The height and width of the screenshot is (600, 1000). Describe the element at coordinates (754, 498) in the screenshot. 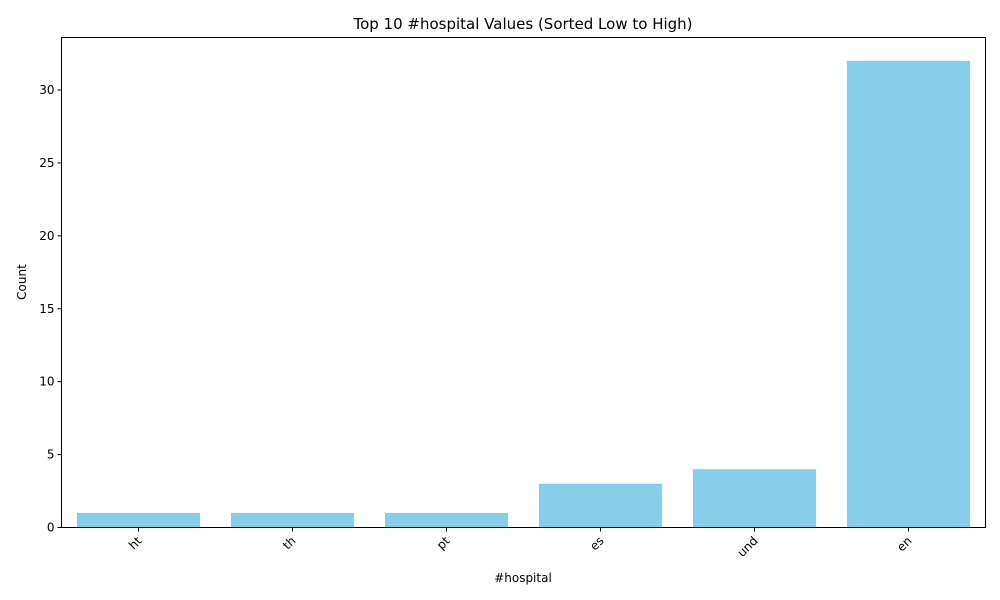

I see `bar-und` at that location.